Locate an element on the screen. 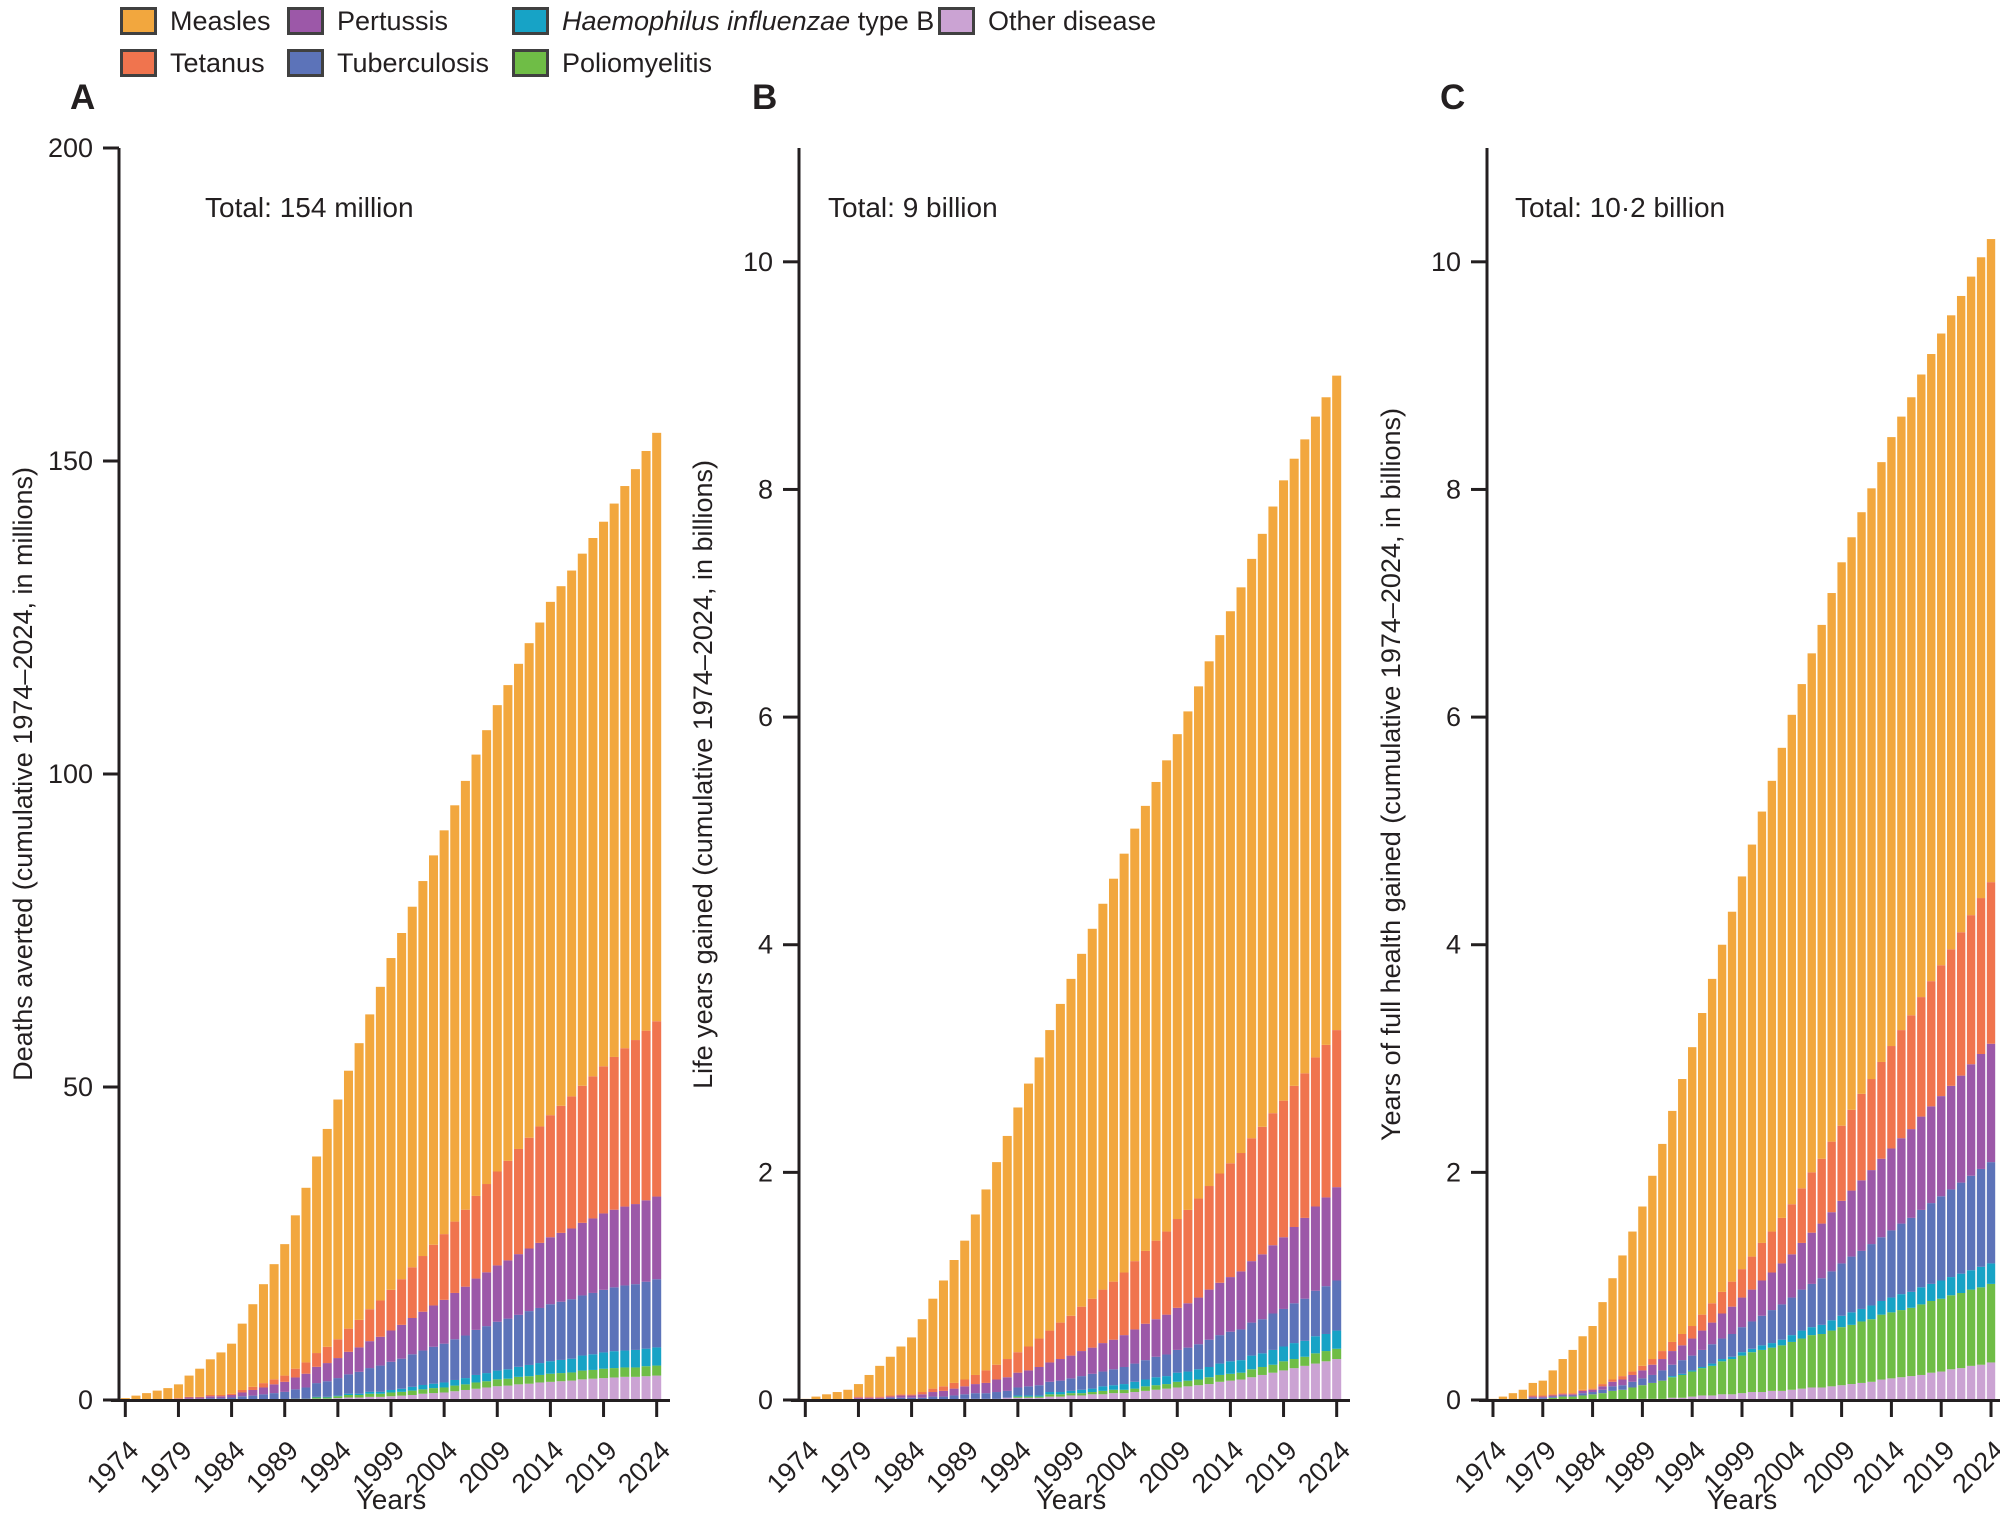 The height and width of the screenshot is (1520, 2000). legend-item-poliomyelitis: Poliomyelitis is located at coordinates (612, 63).